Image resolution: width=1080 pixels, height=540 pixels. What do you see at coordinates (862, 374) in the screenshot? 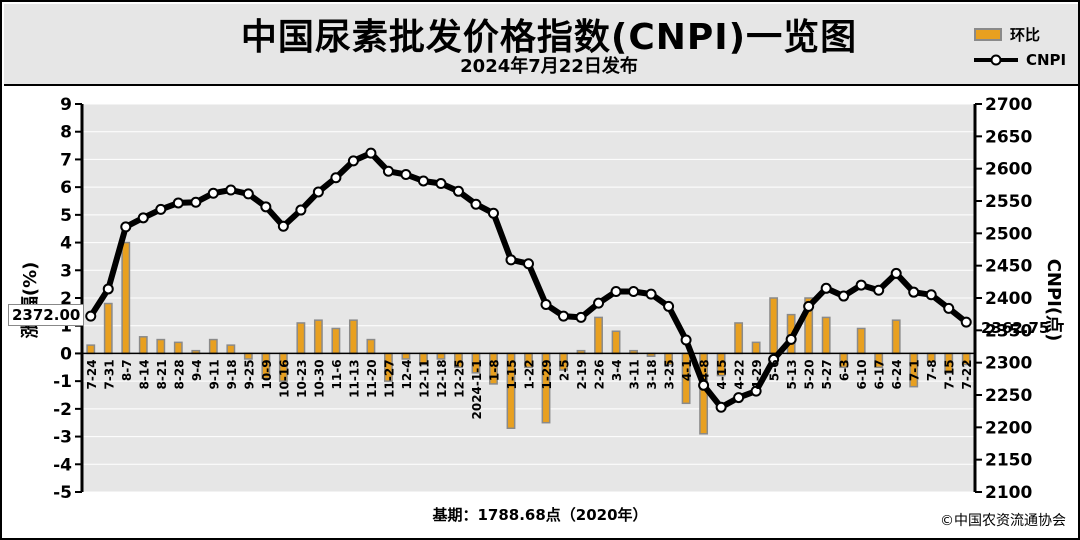
I see `x-tick-label: 6-10` at bounding box center [862, 374].